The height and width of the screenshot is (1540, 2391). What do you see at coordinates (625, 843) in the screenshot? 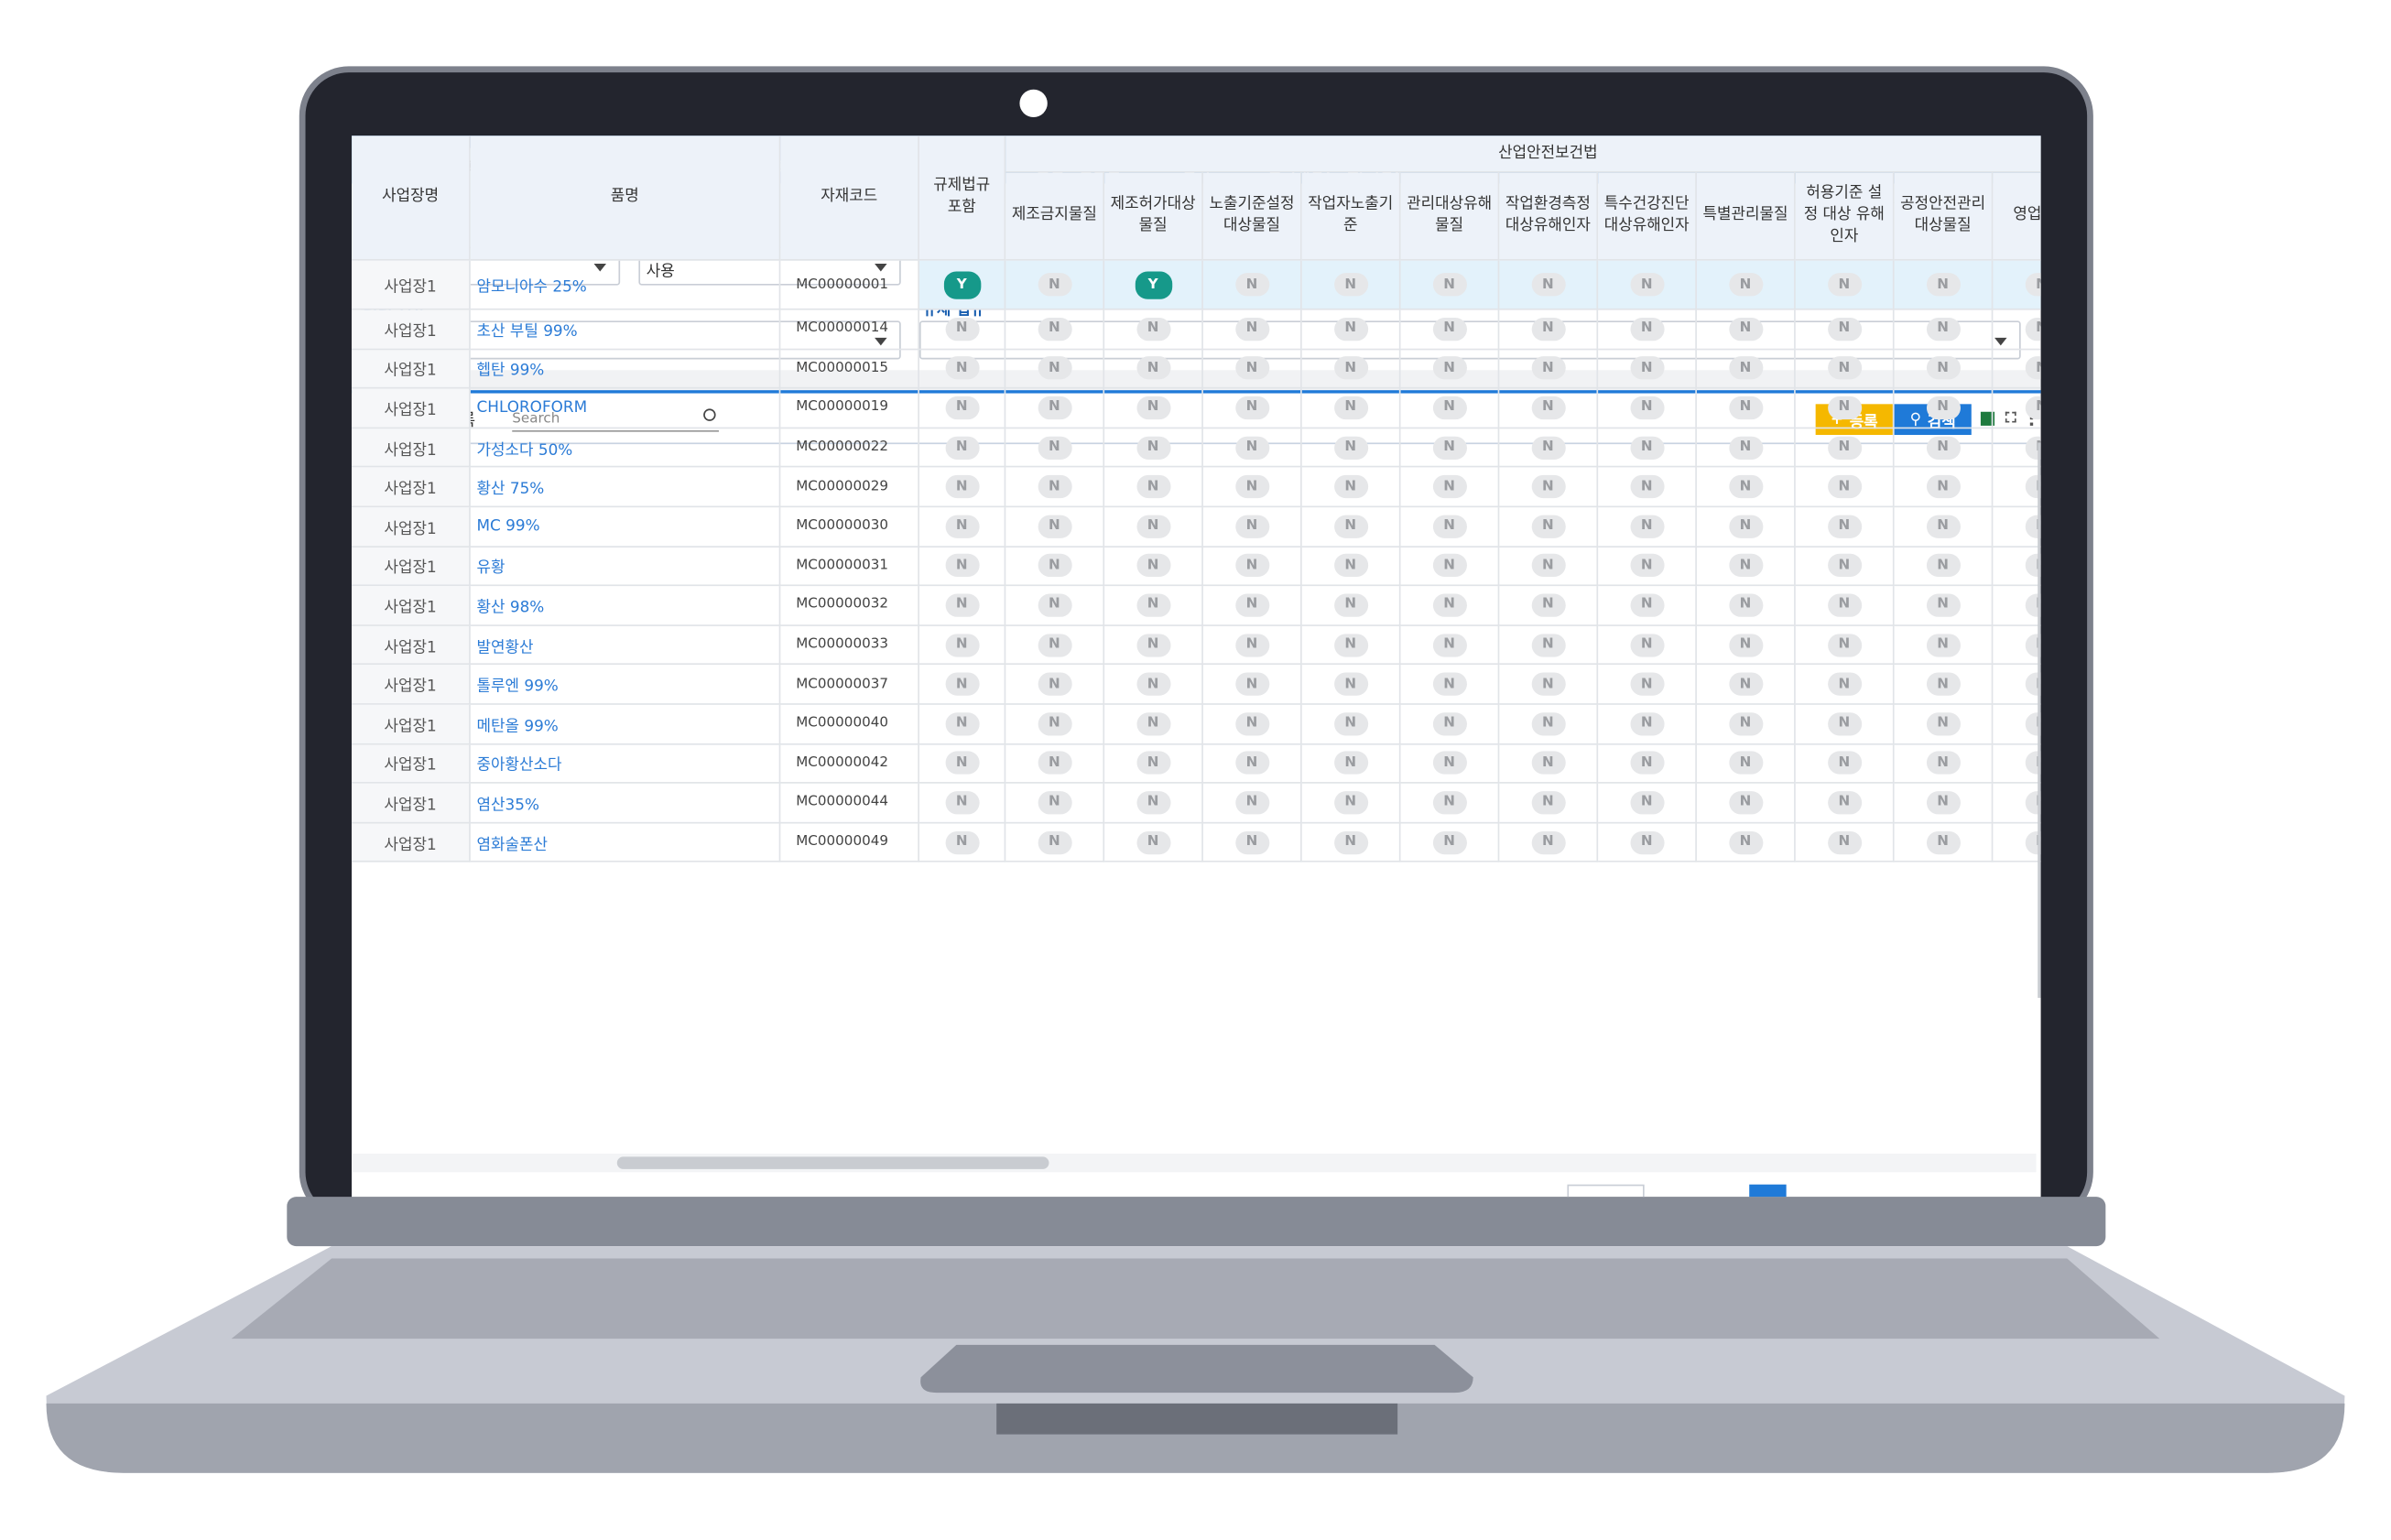
I see `product-name: 염화술폰산` at bounding box center [625, 843].